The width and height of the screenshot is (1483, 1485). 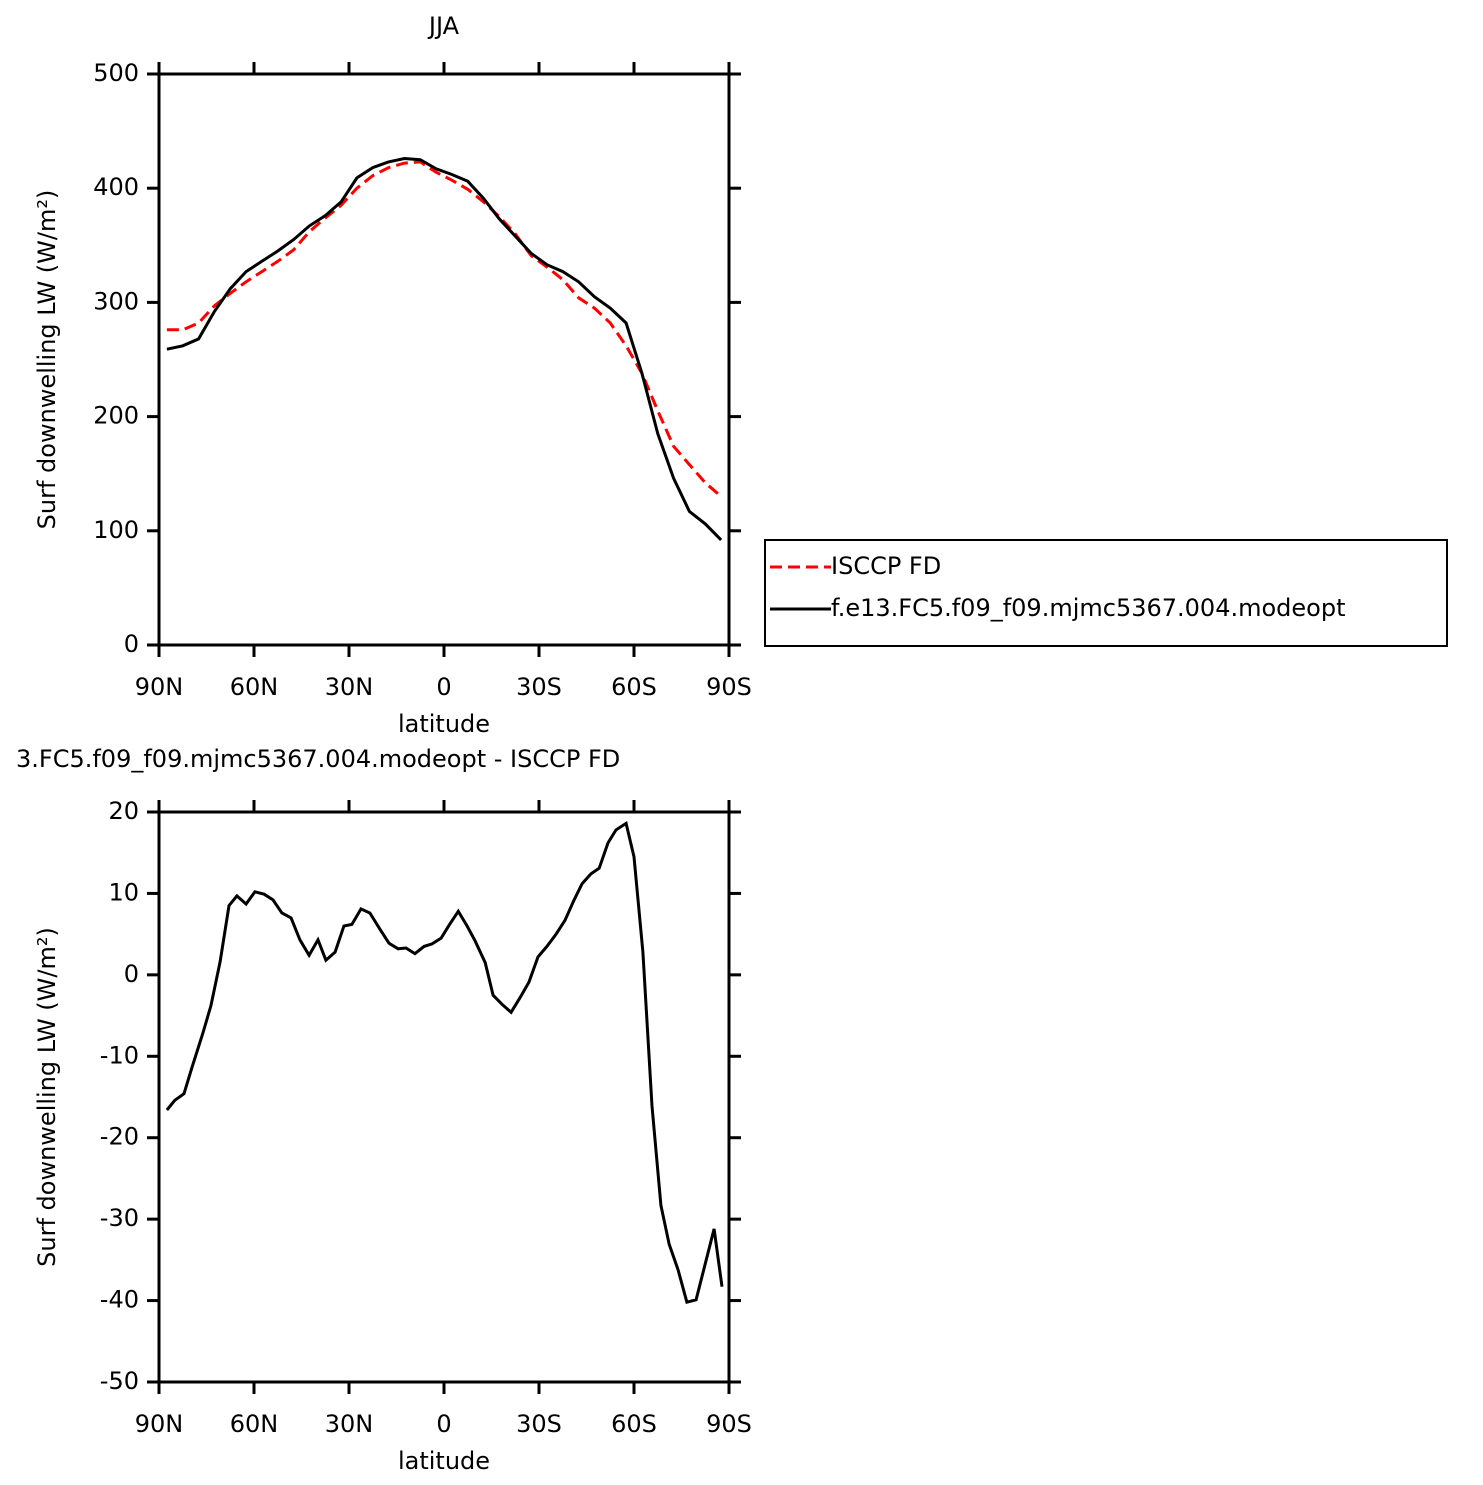 What do you see at coordinates (119, 1218) in the screenshot?
I see `y-tick-label: -30` at bounding box center [119, 1218].